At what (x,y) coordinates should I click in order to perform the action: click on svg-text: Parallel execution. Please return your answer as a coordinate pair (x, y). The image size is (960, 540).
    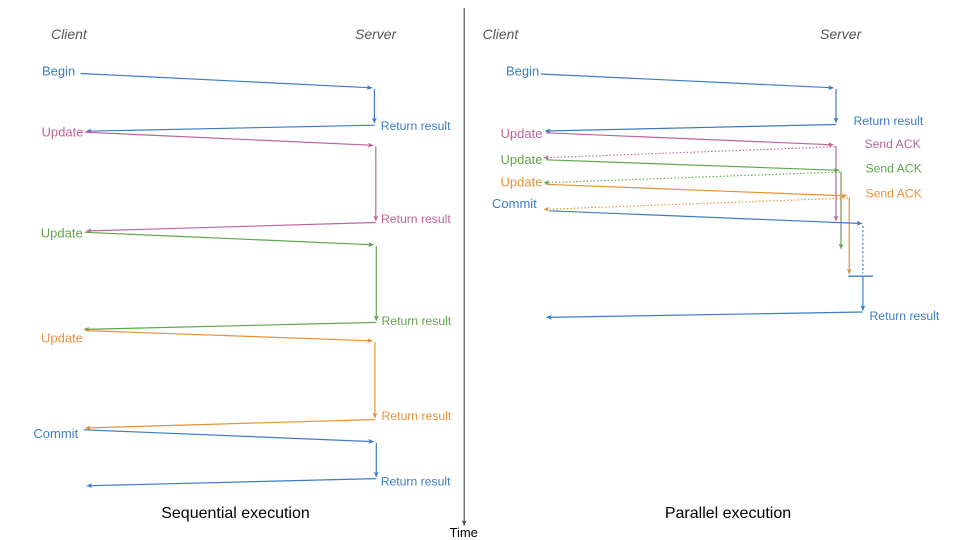
    Looking at the image, I should click on (728, 513).